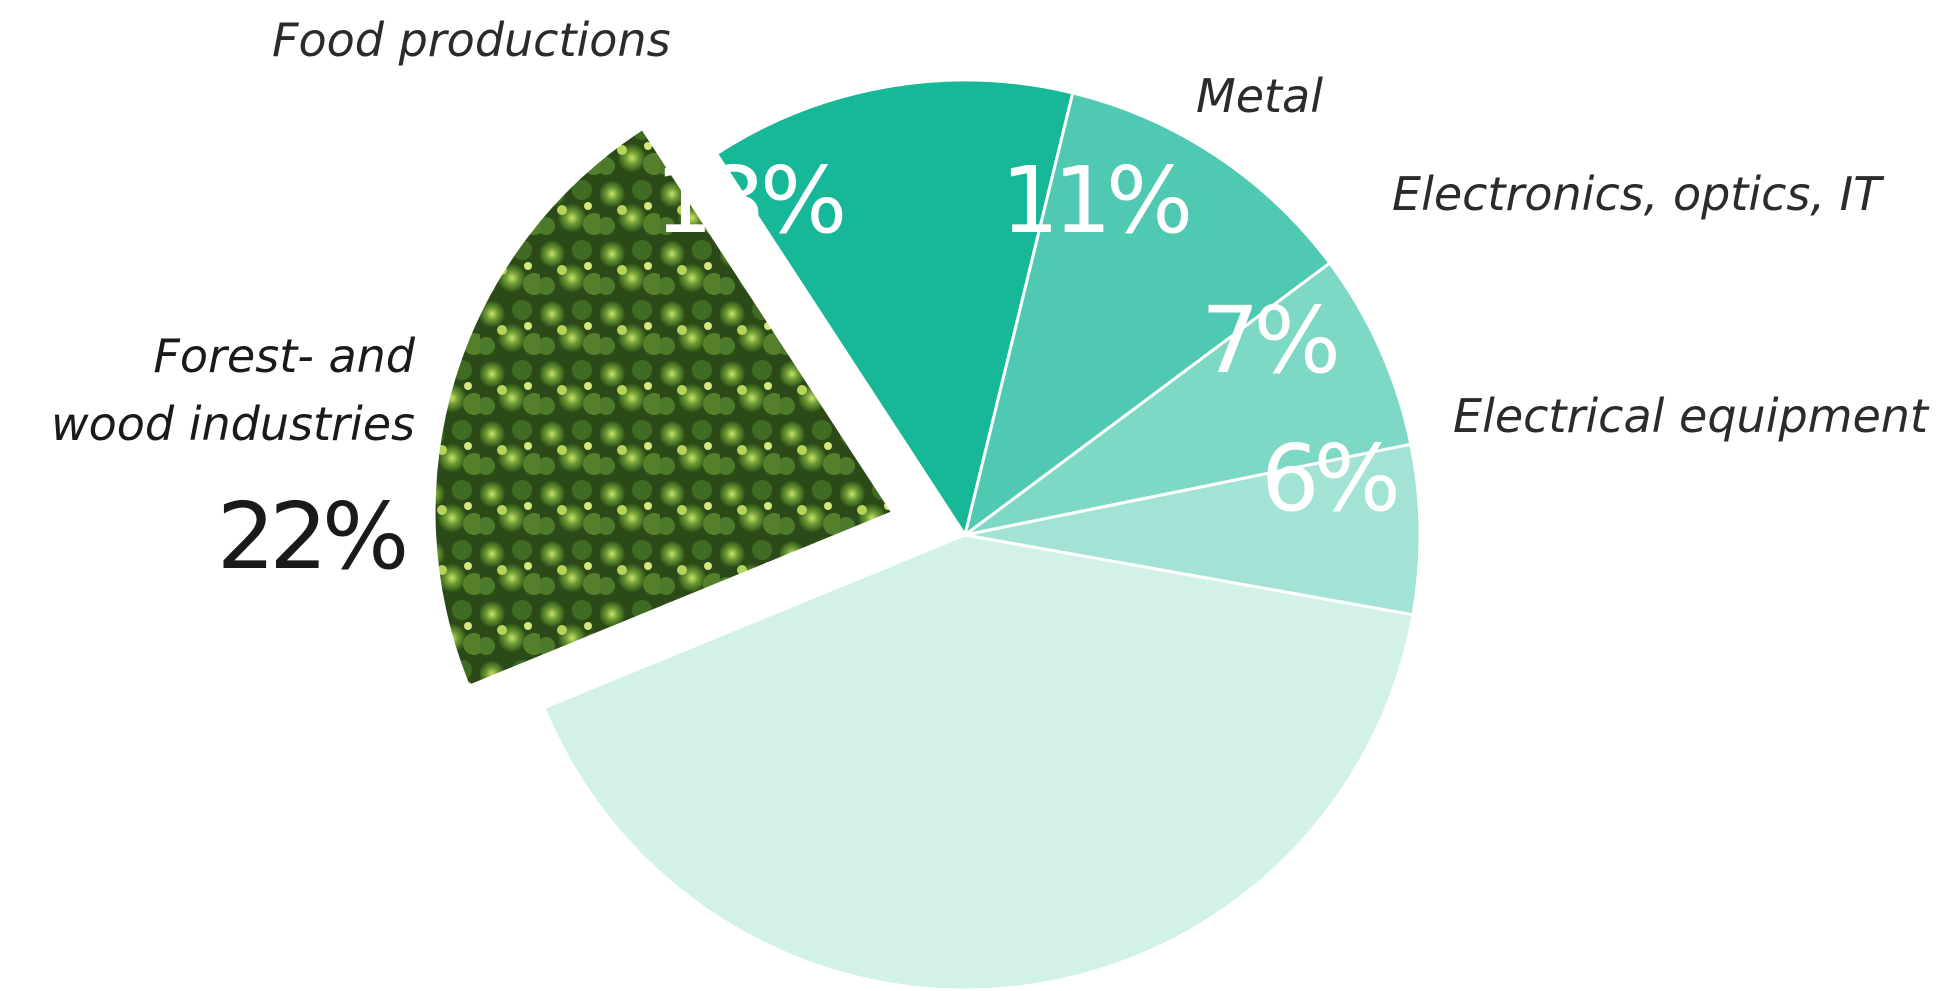 The width and height of the screenshot is (1953, 991). Describe the element at coordinates (1329, 478) in the screenshot. I see `slice-value-electrical: 6%` at that location.